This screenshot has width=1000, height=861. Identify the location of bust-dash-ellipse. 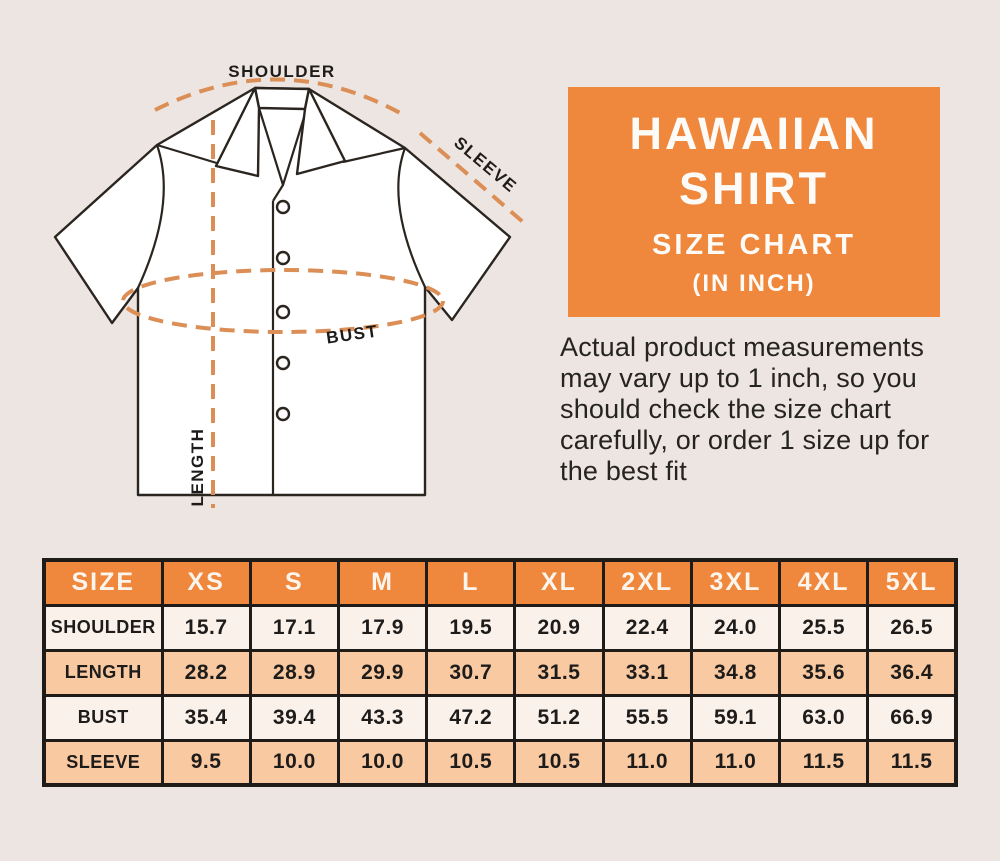
(283, 301).